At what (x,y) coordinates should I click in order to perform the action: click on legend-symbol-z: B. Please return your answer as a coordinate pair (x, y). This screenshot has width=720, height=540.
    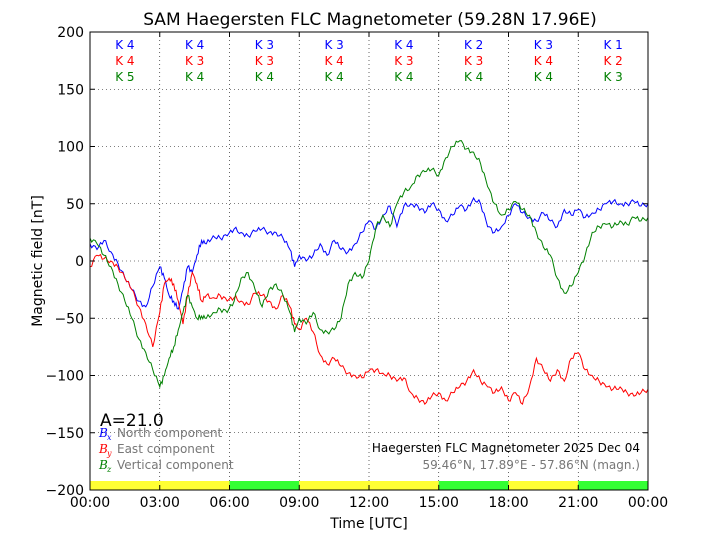
    Looking at the image, I should click on (103, 465).